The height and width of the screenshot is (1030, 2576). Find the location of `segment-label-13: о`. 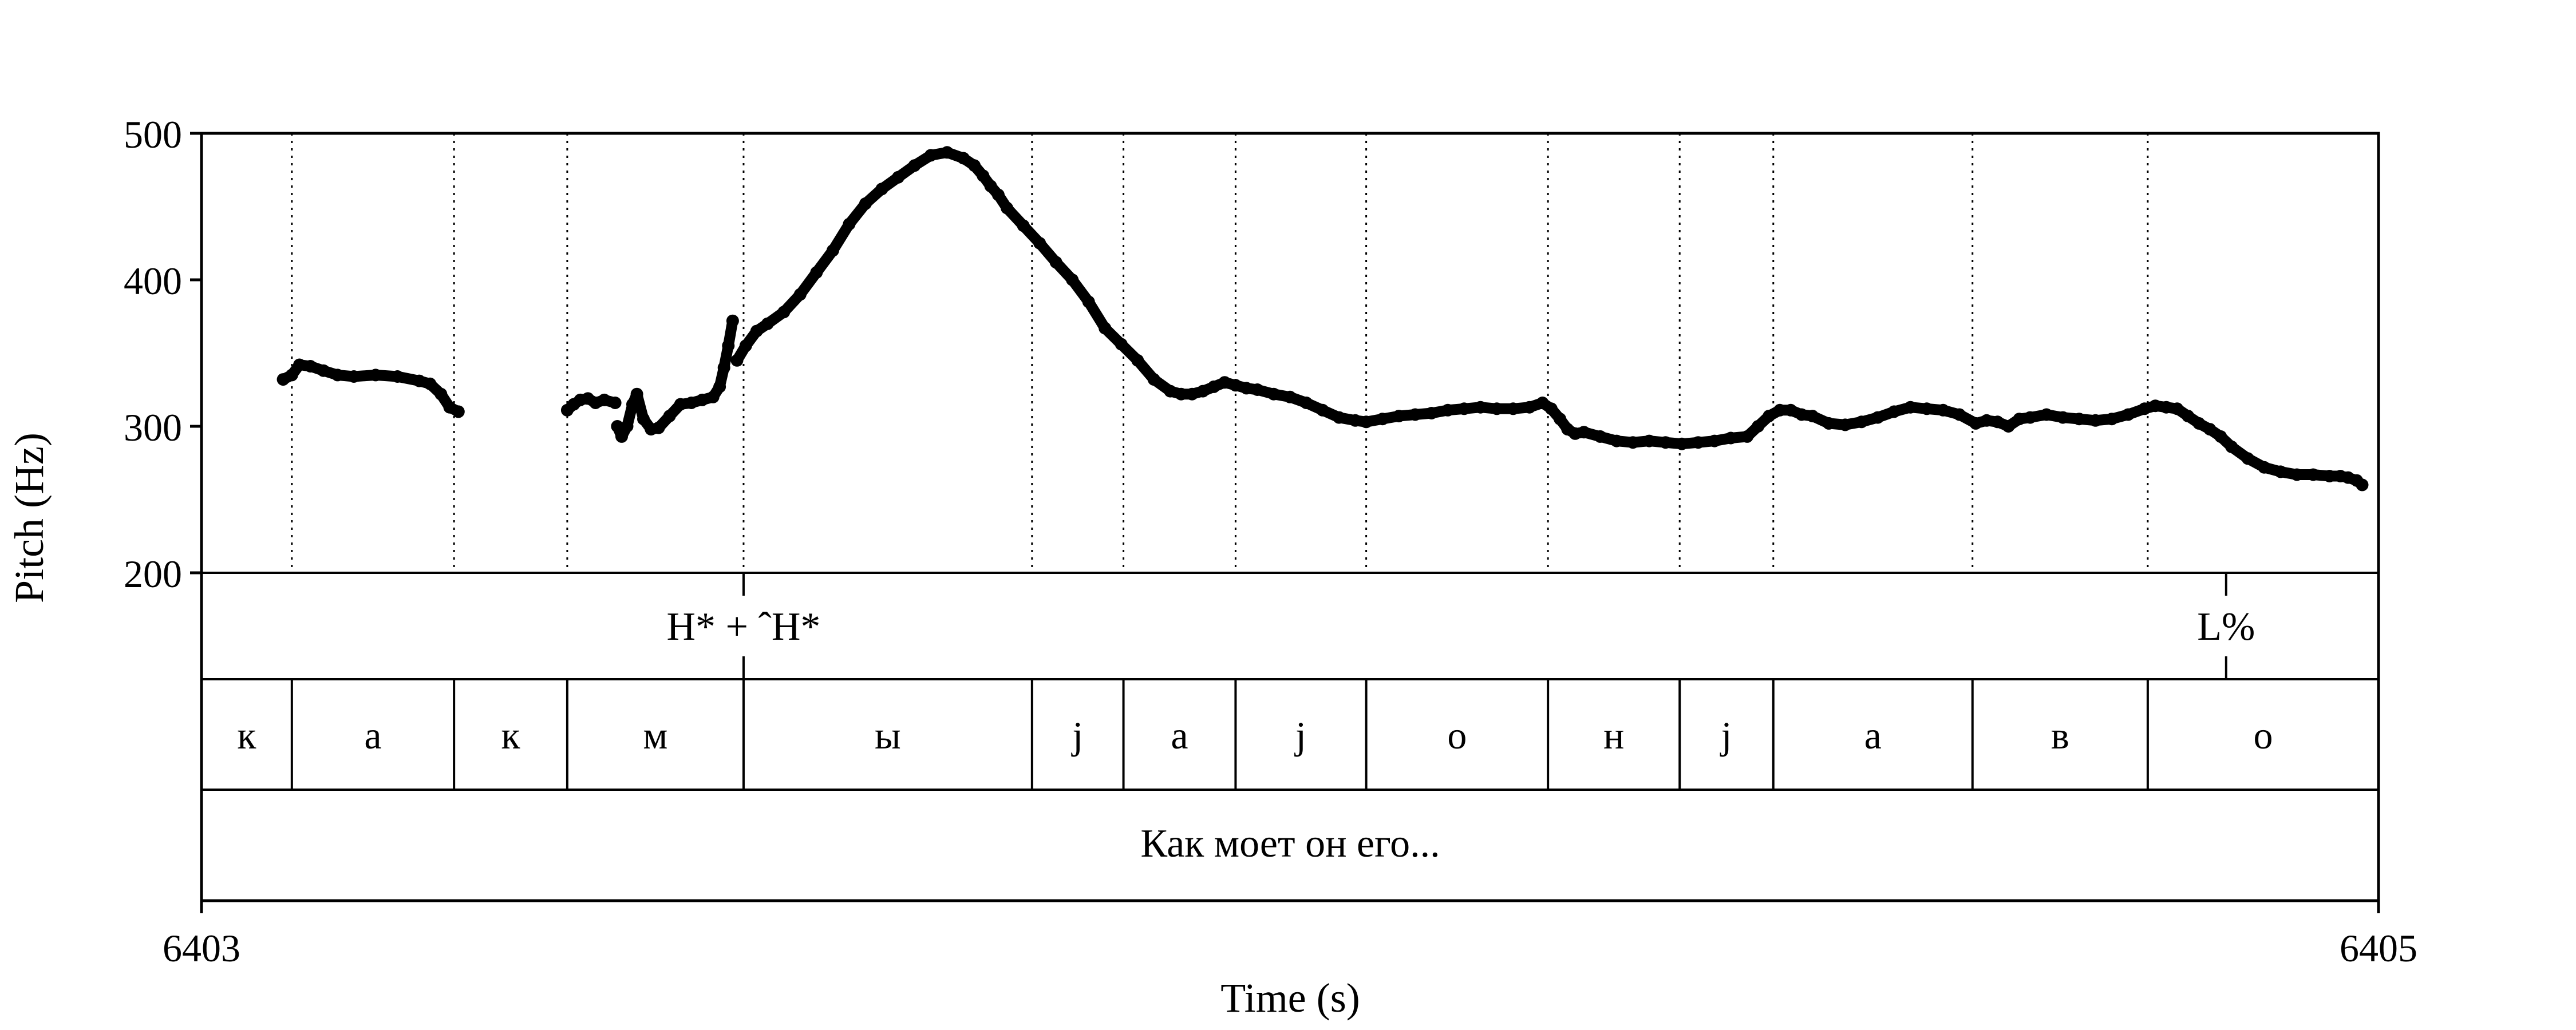

segment-label-13: о is located at coordinates (2263, 735).